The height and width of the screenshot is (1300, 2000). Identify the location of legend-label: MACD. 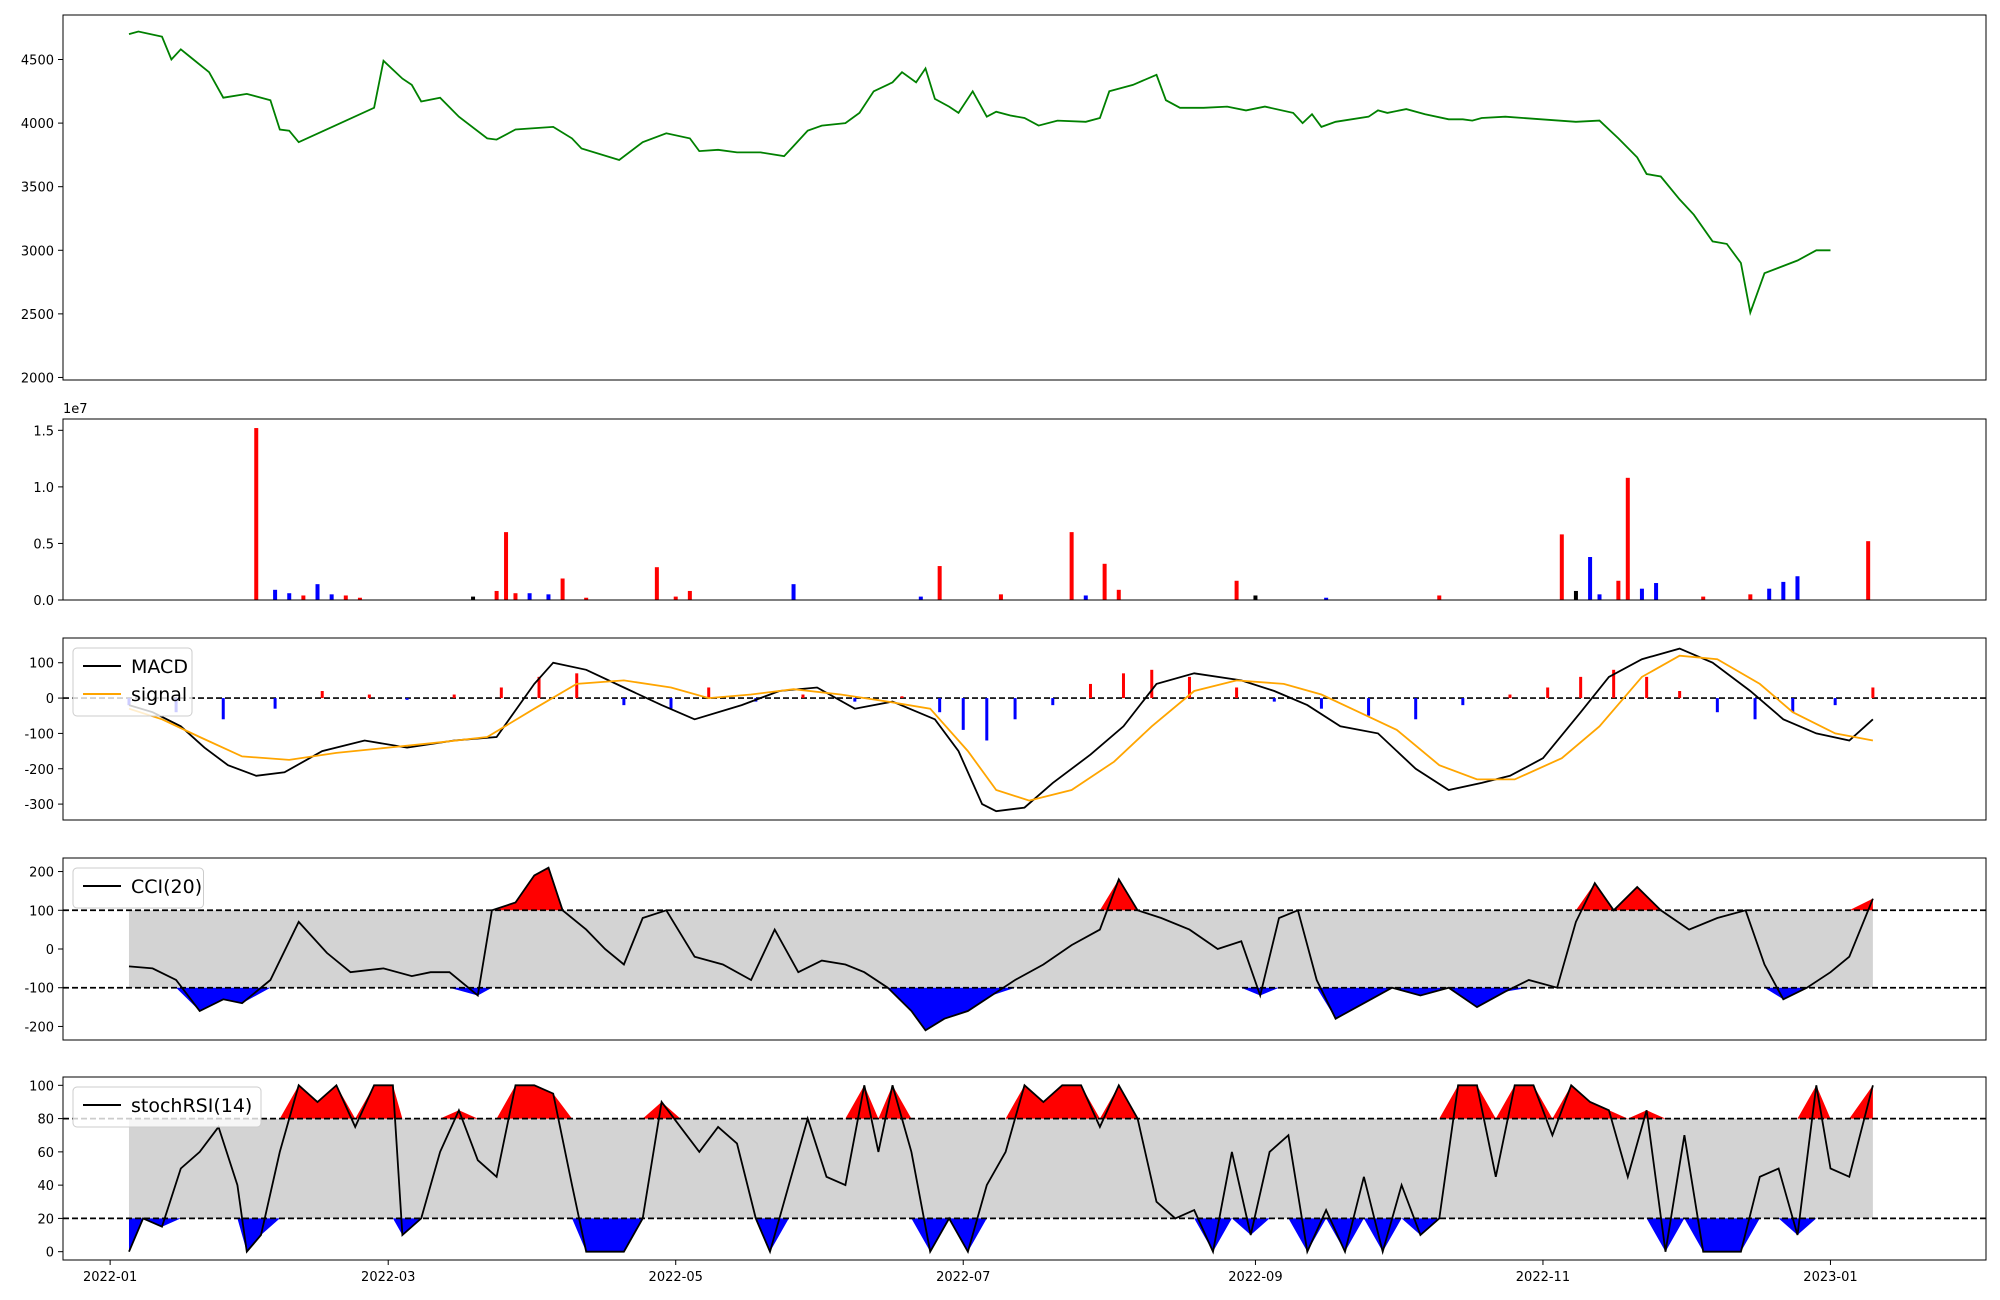
(159, 667).